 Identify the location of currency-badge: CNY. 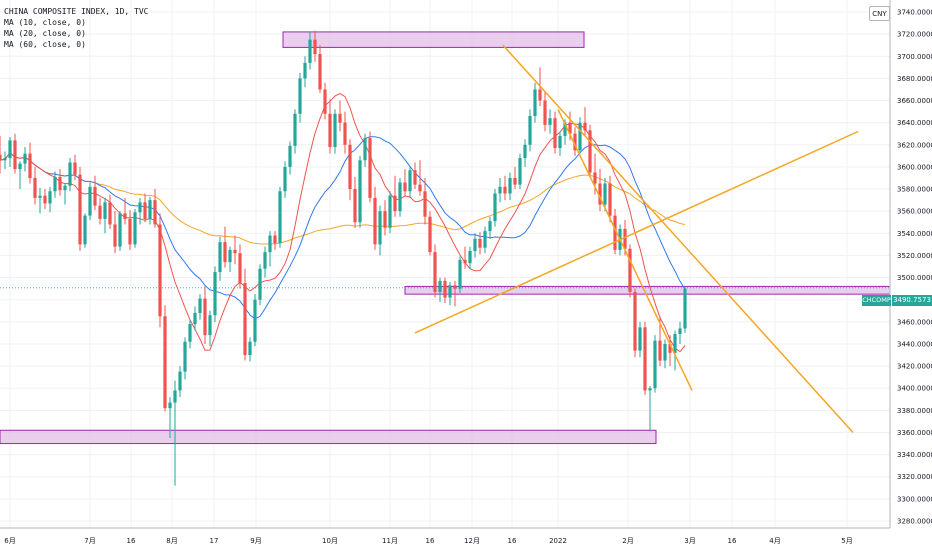
(879, 13).